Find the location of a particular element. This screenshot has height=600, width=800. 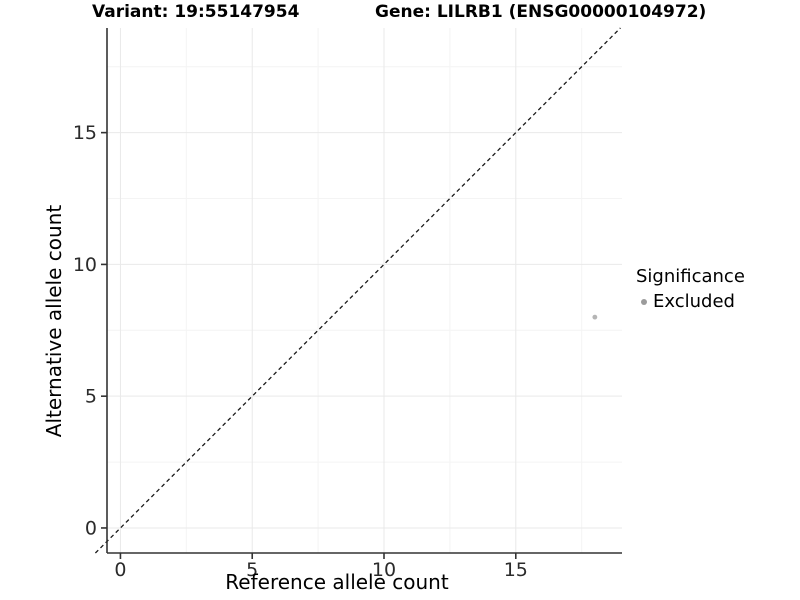

excluded-point-swatch is located at coordinates (644, 301).